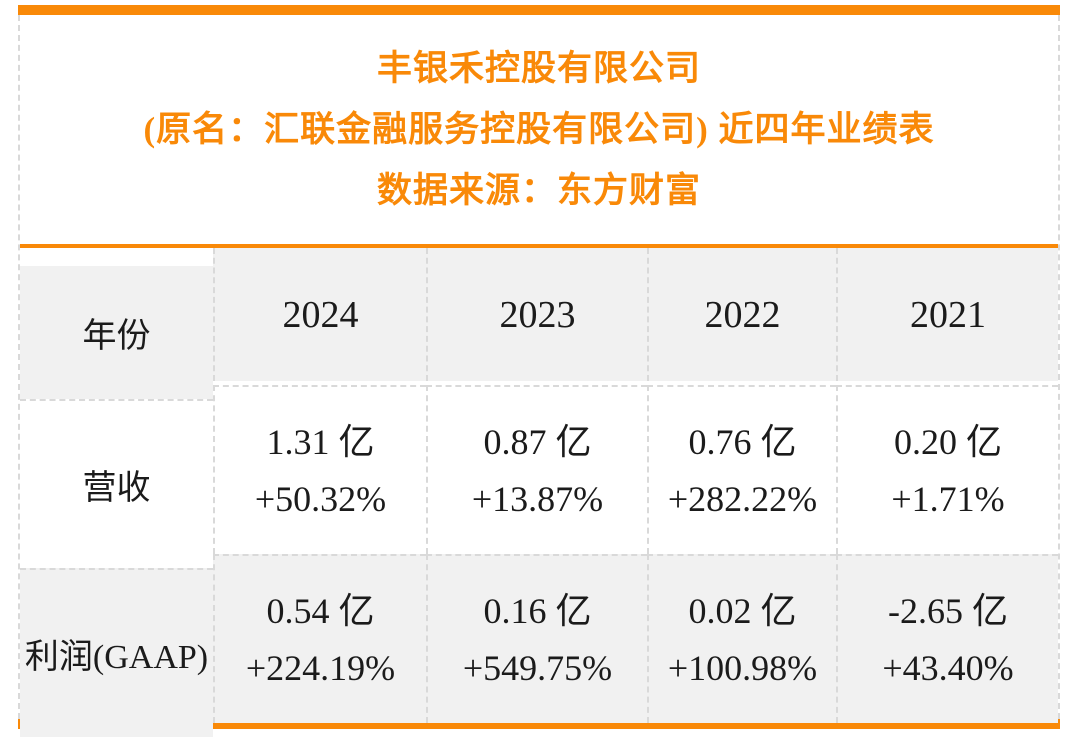 This screenshot has height=738, width=1080. What do you see at coordinates (320, 667) in the screenshot?
I see `change-percent: +224.19%` at bounding box center [320, 667].